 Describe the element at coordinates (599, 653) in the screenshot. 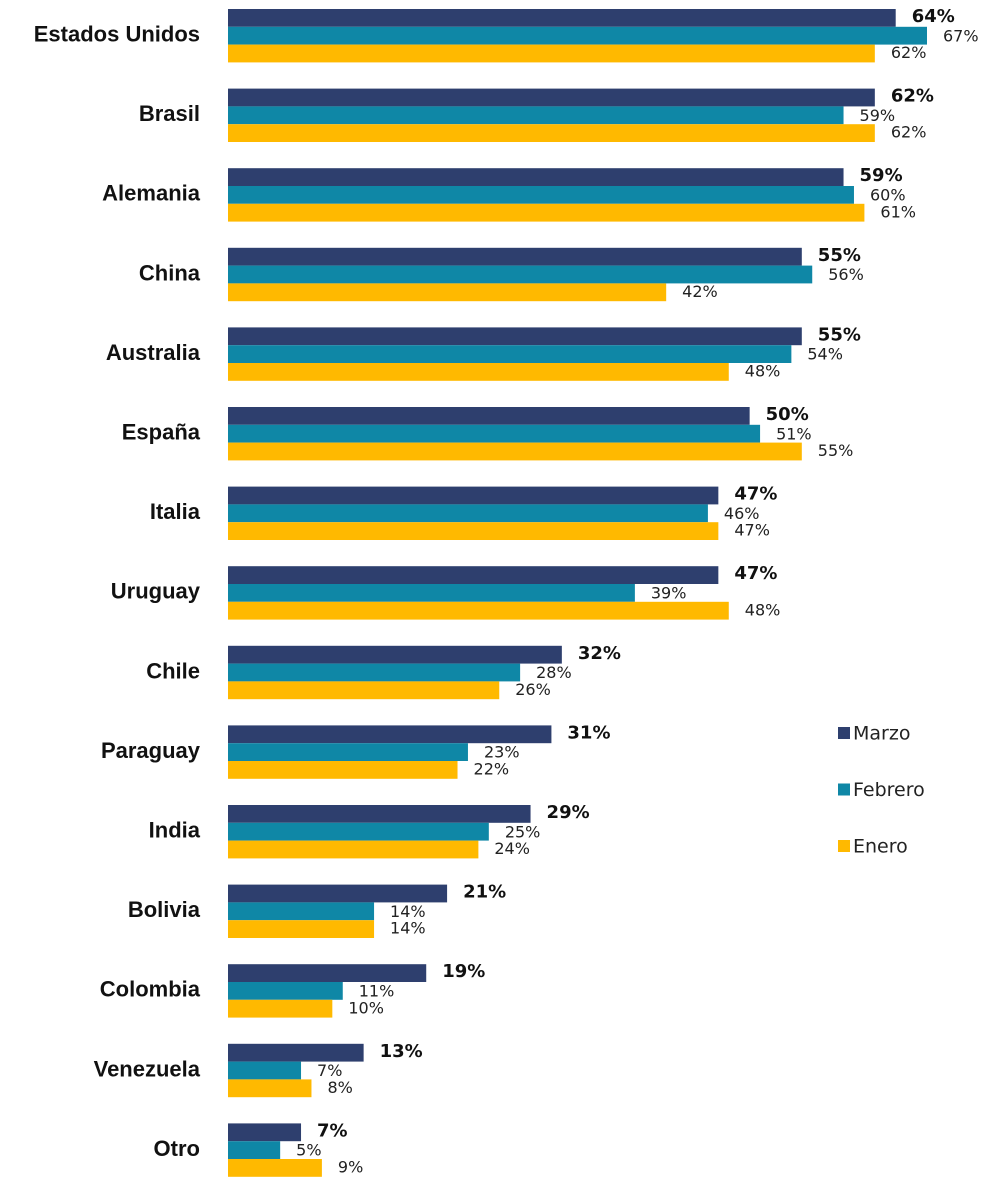

I see `value-label: 32%` at that location.